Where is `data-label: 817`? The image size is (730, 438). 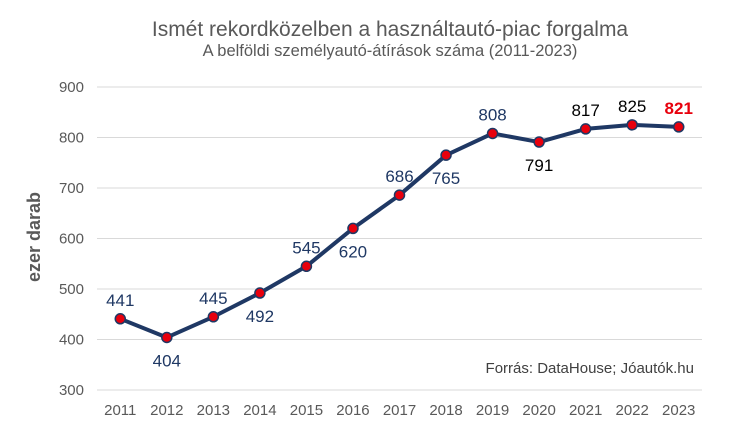
data-label: 817 is located at coordinates (585, 110).